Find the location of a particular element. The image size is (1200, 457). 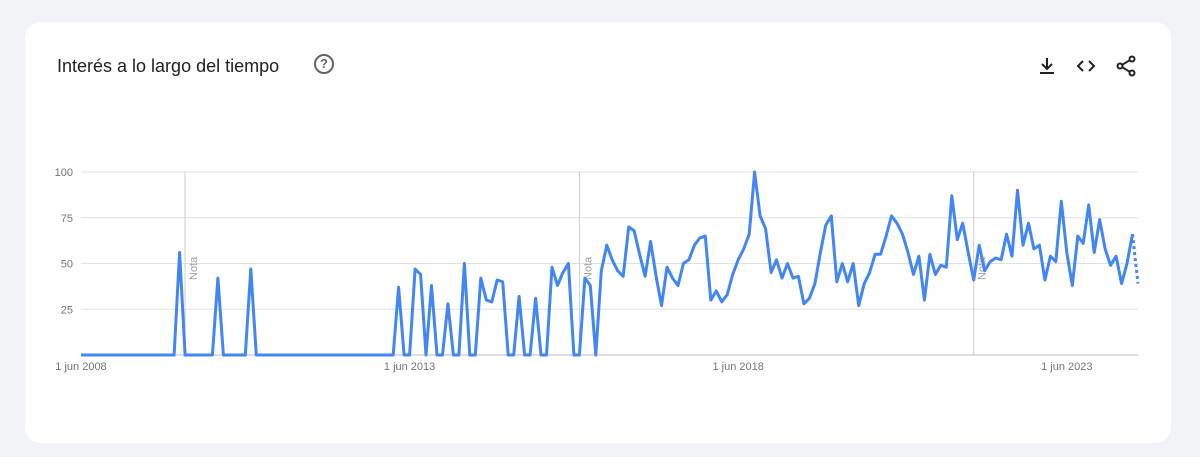

x-tick-label: 1 jun 2013 is located at coordinates (409, 367).